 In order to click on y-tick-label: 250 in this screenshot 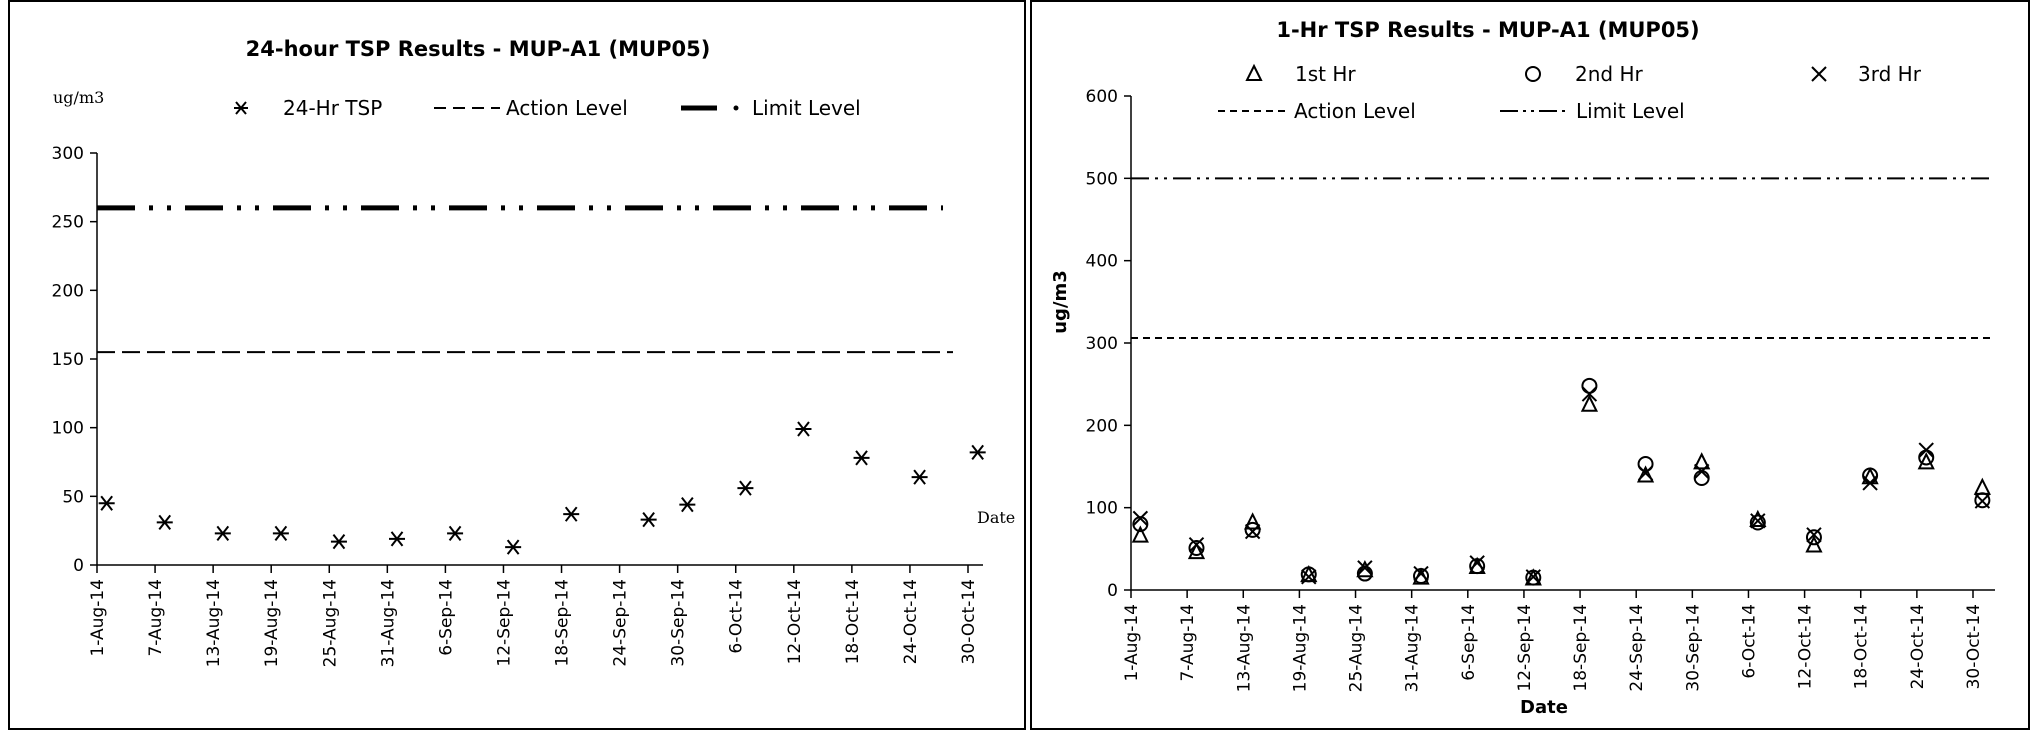, I will do `click(68, 223)`.